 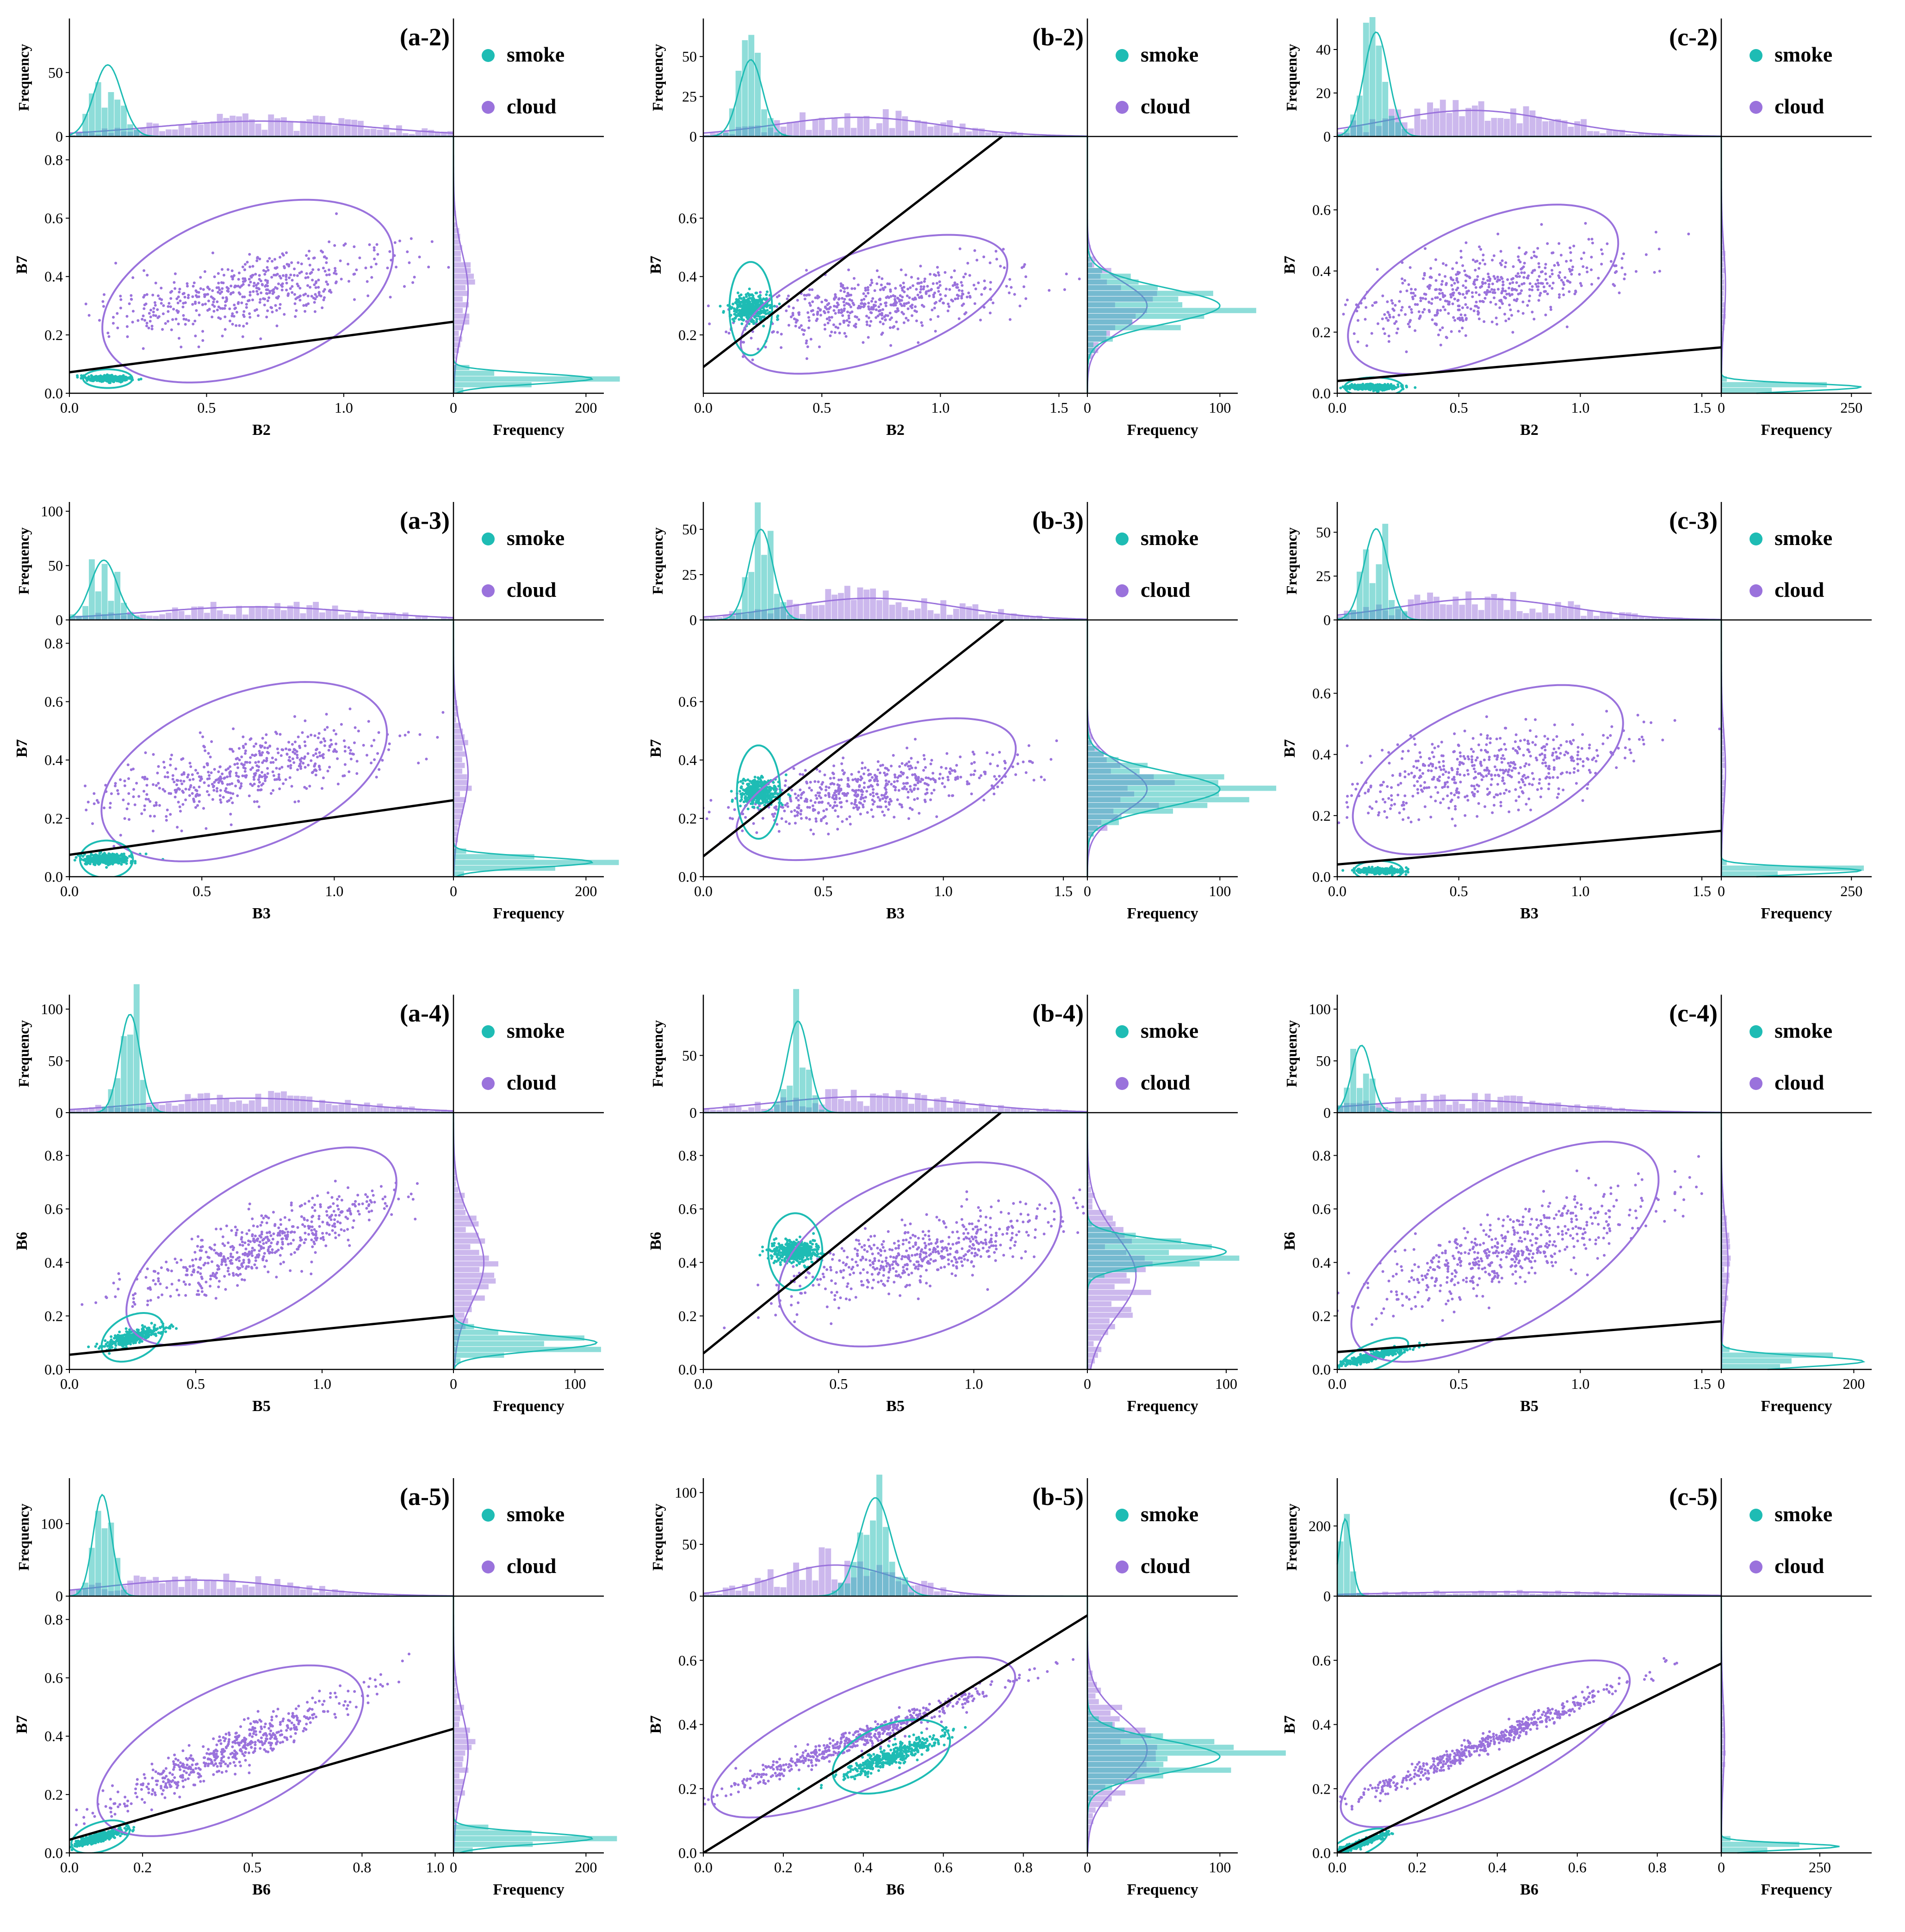 I want to click on right-hist-xlabel: Frequency, so click(x=528, y=913).